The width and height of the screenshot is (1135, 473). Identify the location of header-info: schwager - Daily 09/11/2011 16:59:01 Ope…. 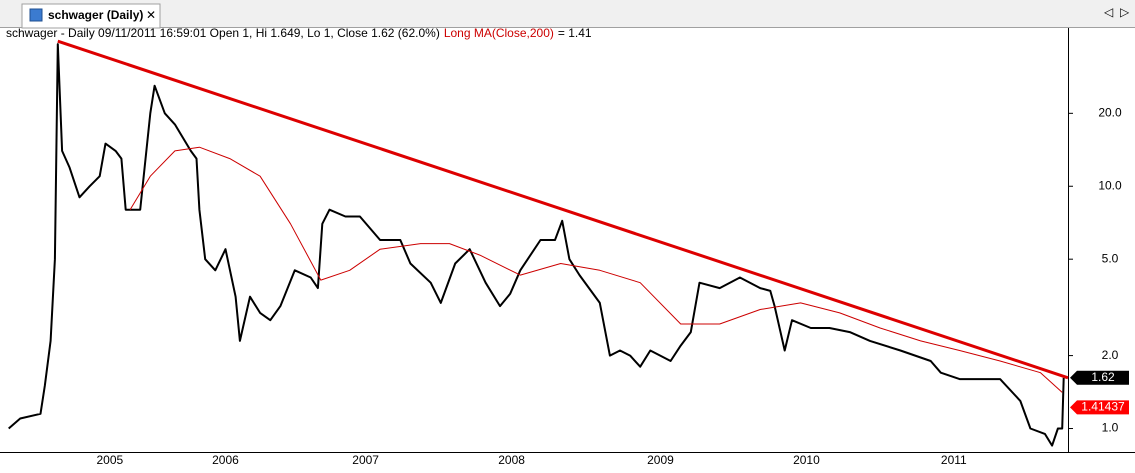
(223, 33).